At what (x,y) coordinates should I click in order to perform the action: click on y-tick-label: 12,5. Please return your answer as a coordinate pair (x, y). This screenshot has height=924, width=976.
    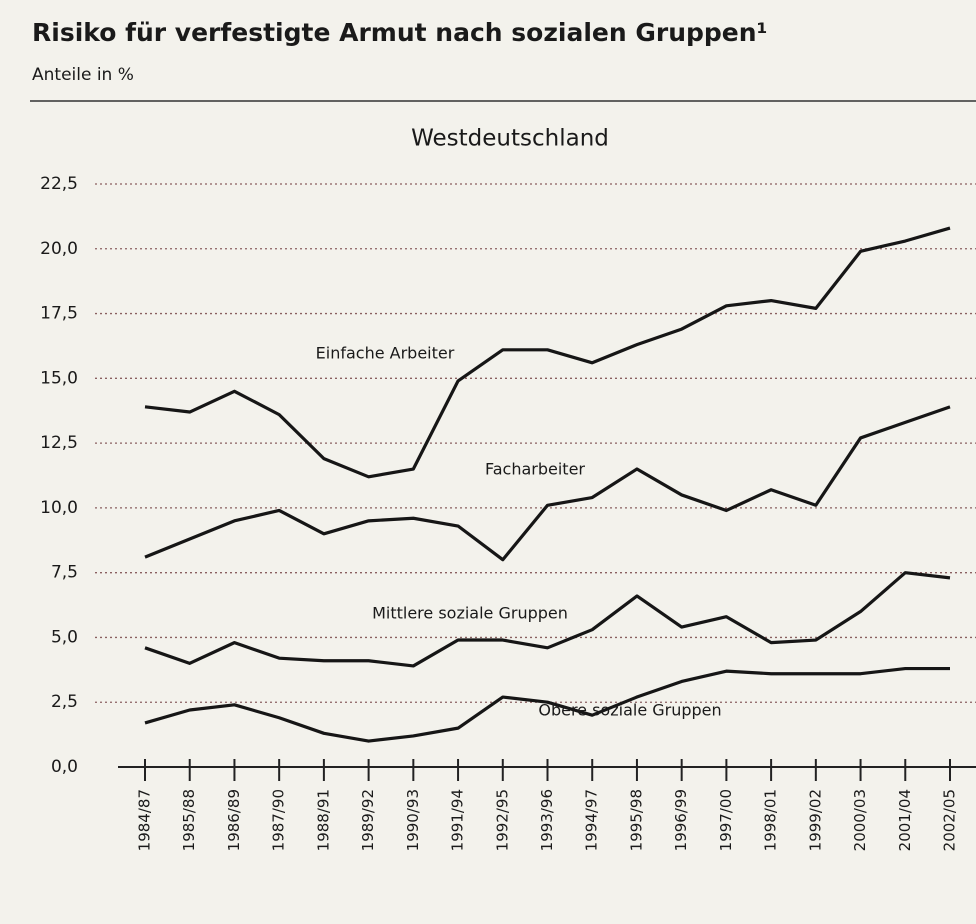
    Looking at the image, I should click on (59, 443).